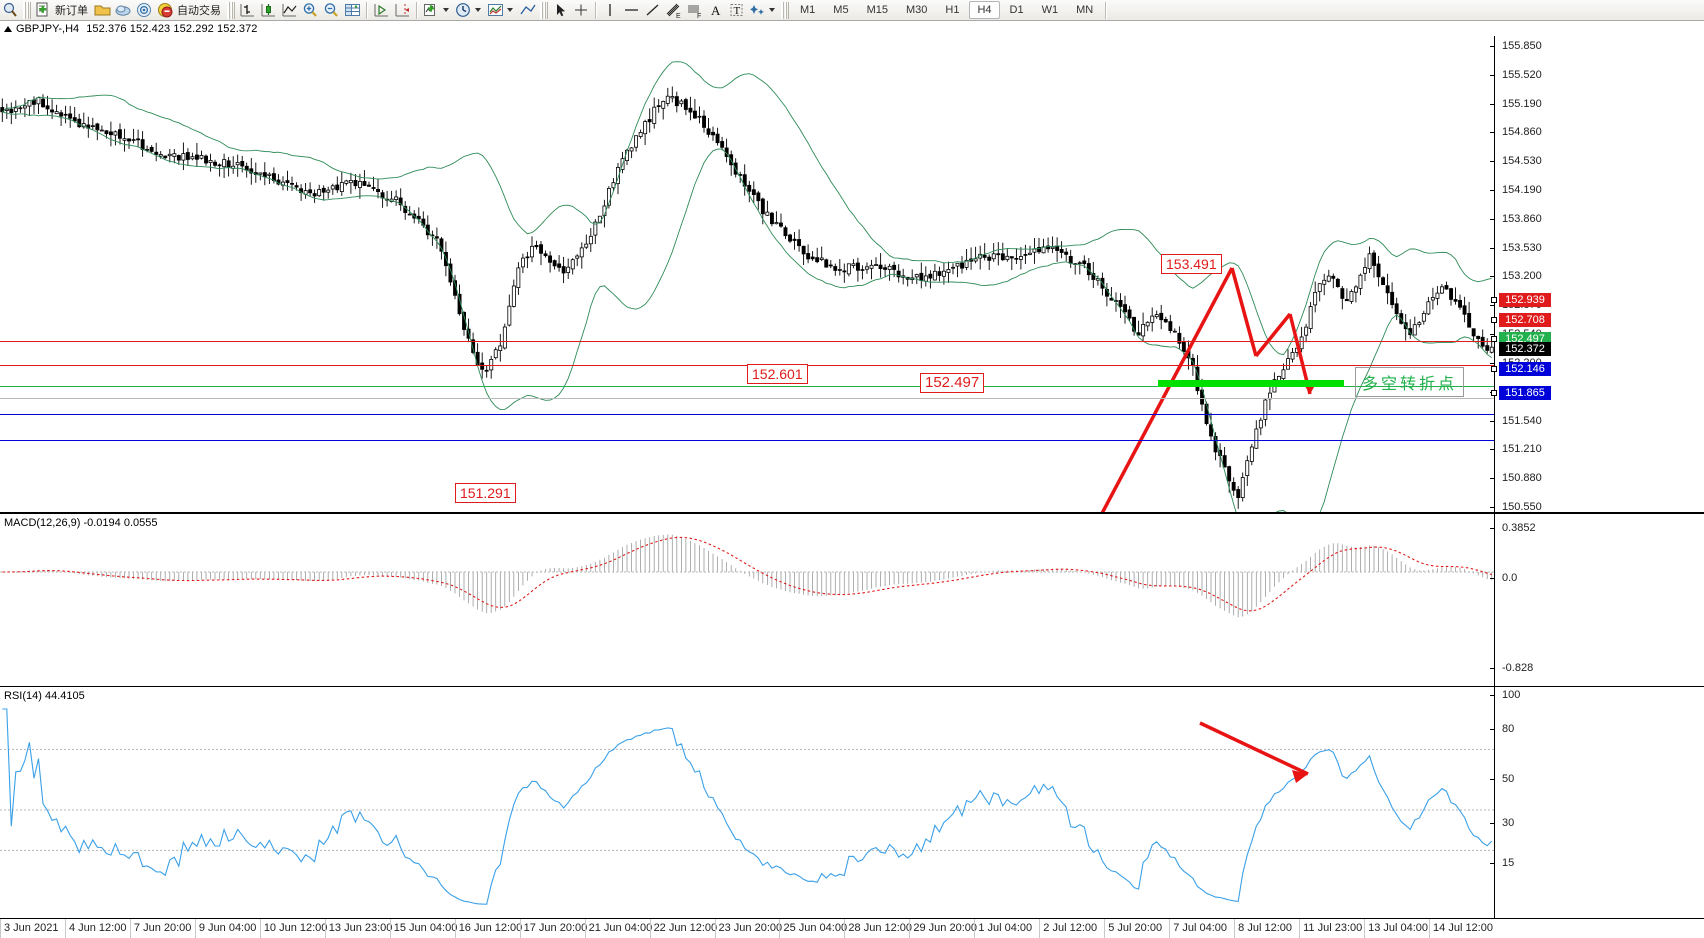 This screenshot has width=1704, height=938. What do you see at coordinates (71, 11) in the screenshot?
I see `new-order-label: 新订单` at bounding box center [71, 11].